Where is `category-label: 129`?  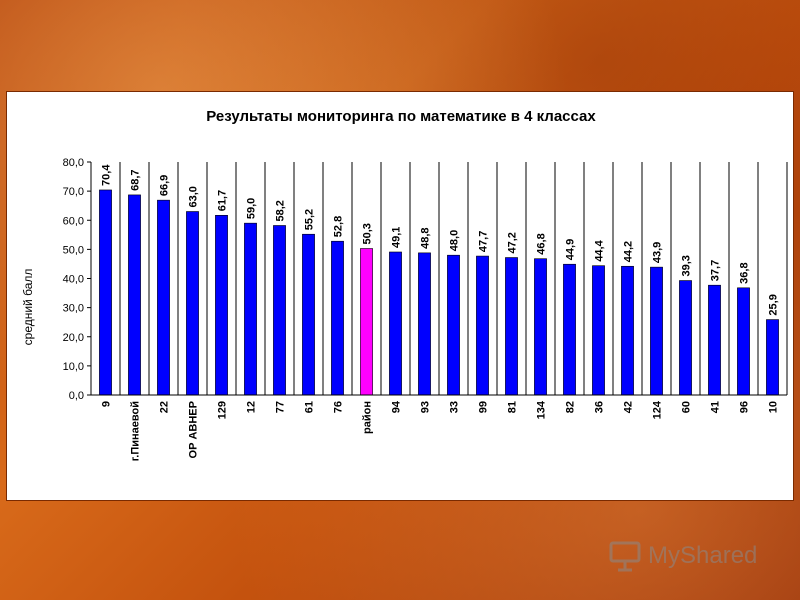
category-label: 129 is located at coordinates (223, 410).